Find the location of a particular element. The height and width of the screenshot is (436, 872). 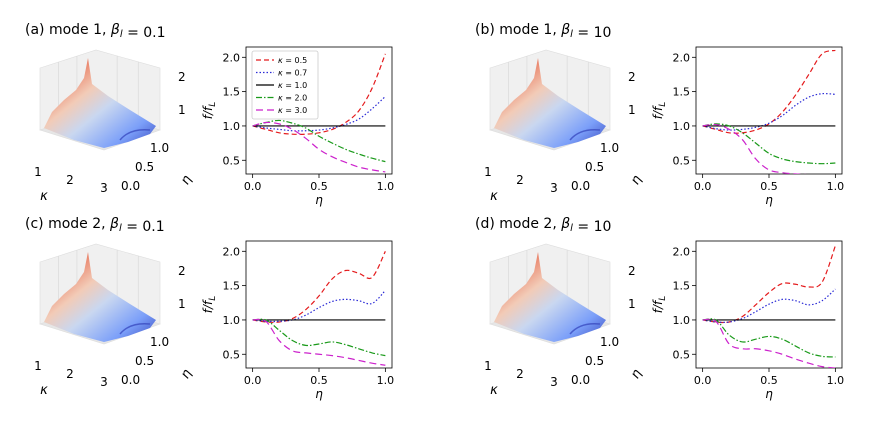

legend: κ = 0.5 κ = 0.7 κ = 1.0 κ = 2.0 κ = 3.0 is located at coordinates (285, 85).